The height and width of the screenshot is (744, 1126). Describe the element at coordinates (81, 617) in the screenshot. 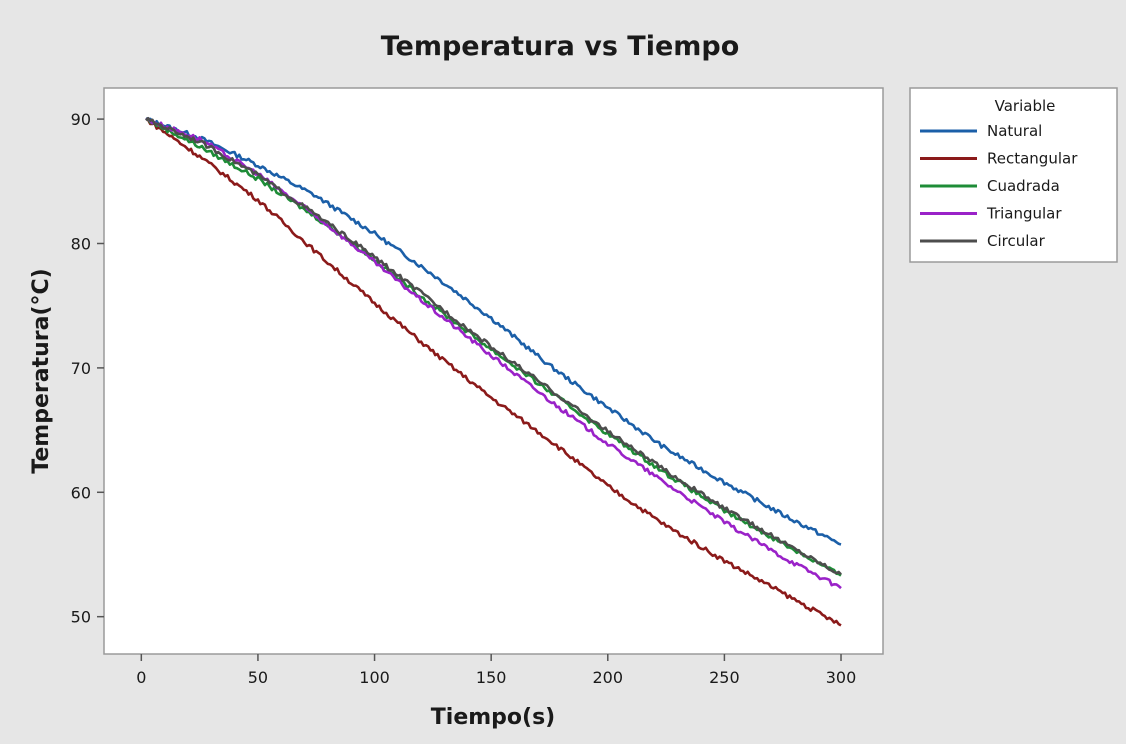

I see `y-tick-label: 50` at that location.